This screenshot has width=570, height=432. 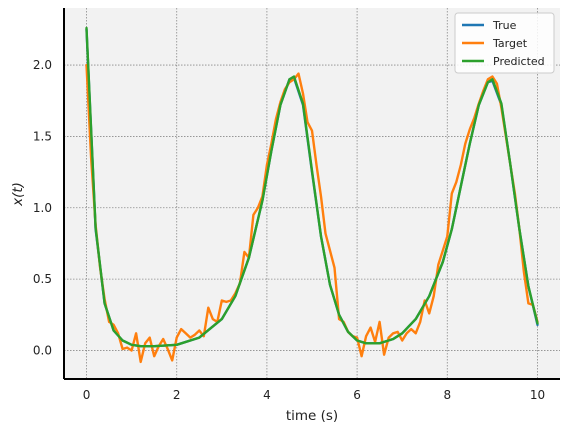 I want to click on legend-label: True, so click(x=504, y=25).